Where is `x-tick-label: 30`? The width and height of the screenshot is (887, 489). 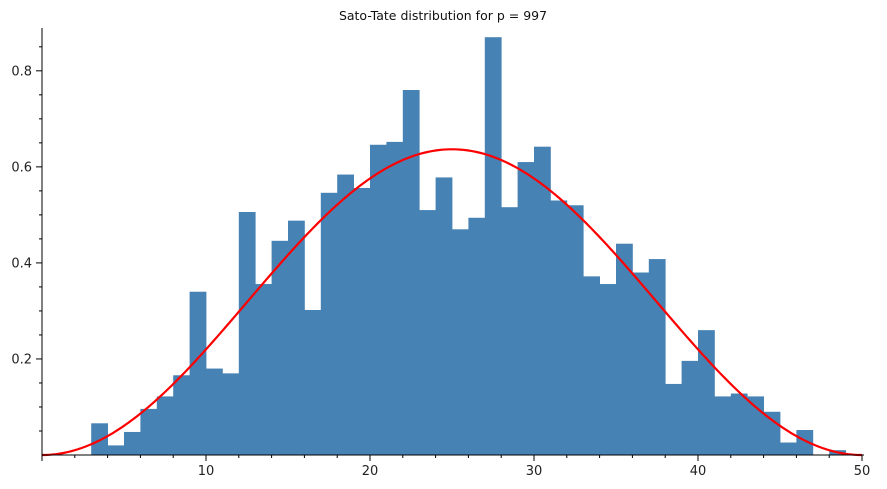
x-tick-label: 30 is located at coordinates (534, 471).